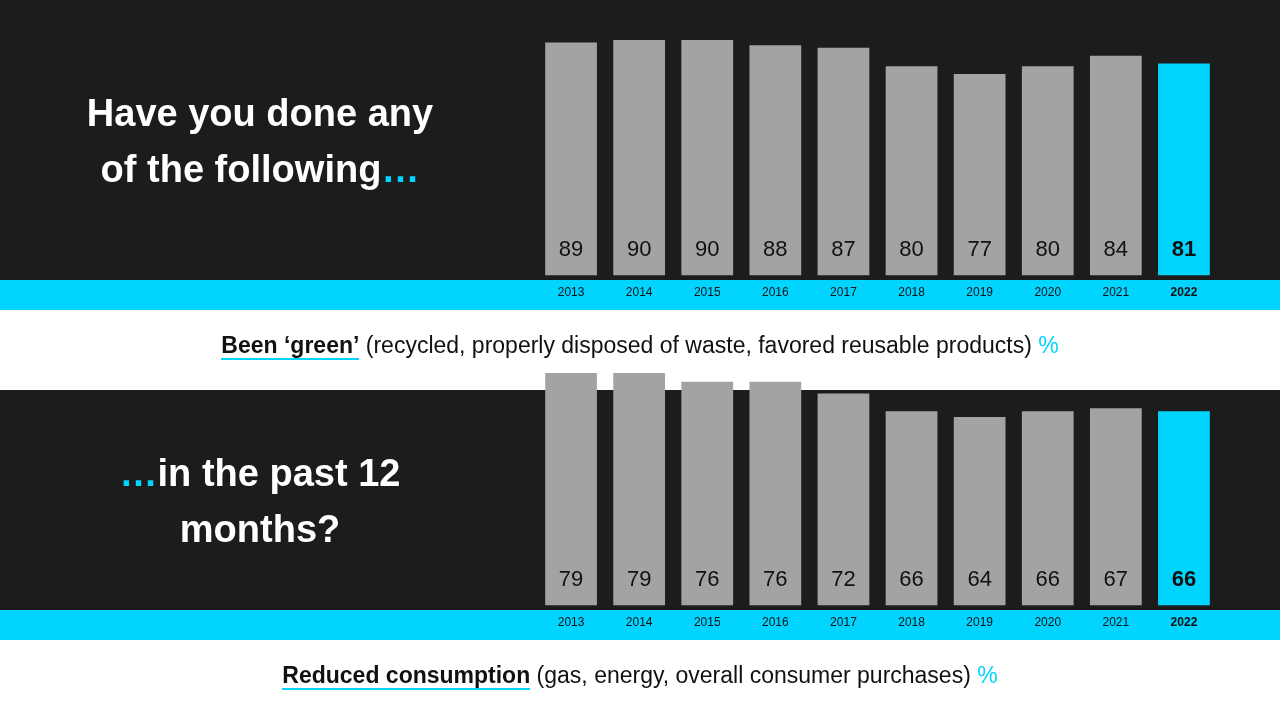 The image size is (1280, 720). Describe the element at coordinates (843, 248) in the screenshot. I see `data-label: 87` at that location.